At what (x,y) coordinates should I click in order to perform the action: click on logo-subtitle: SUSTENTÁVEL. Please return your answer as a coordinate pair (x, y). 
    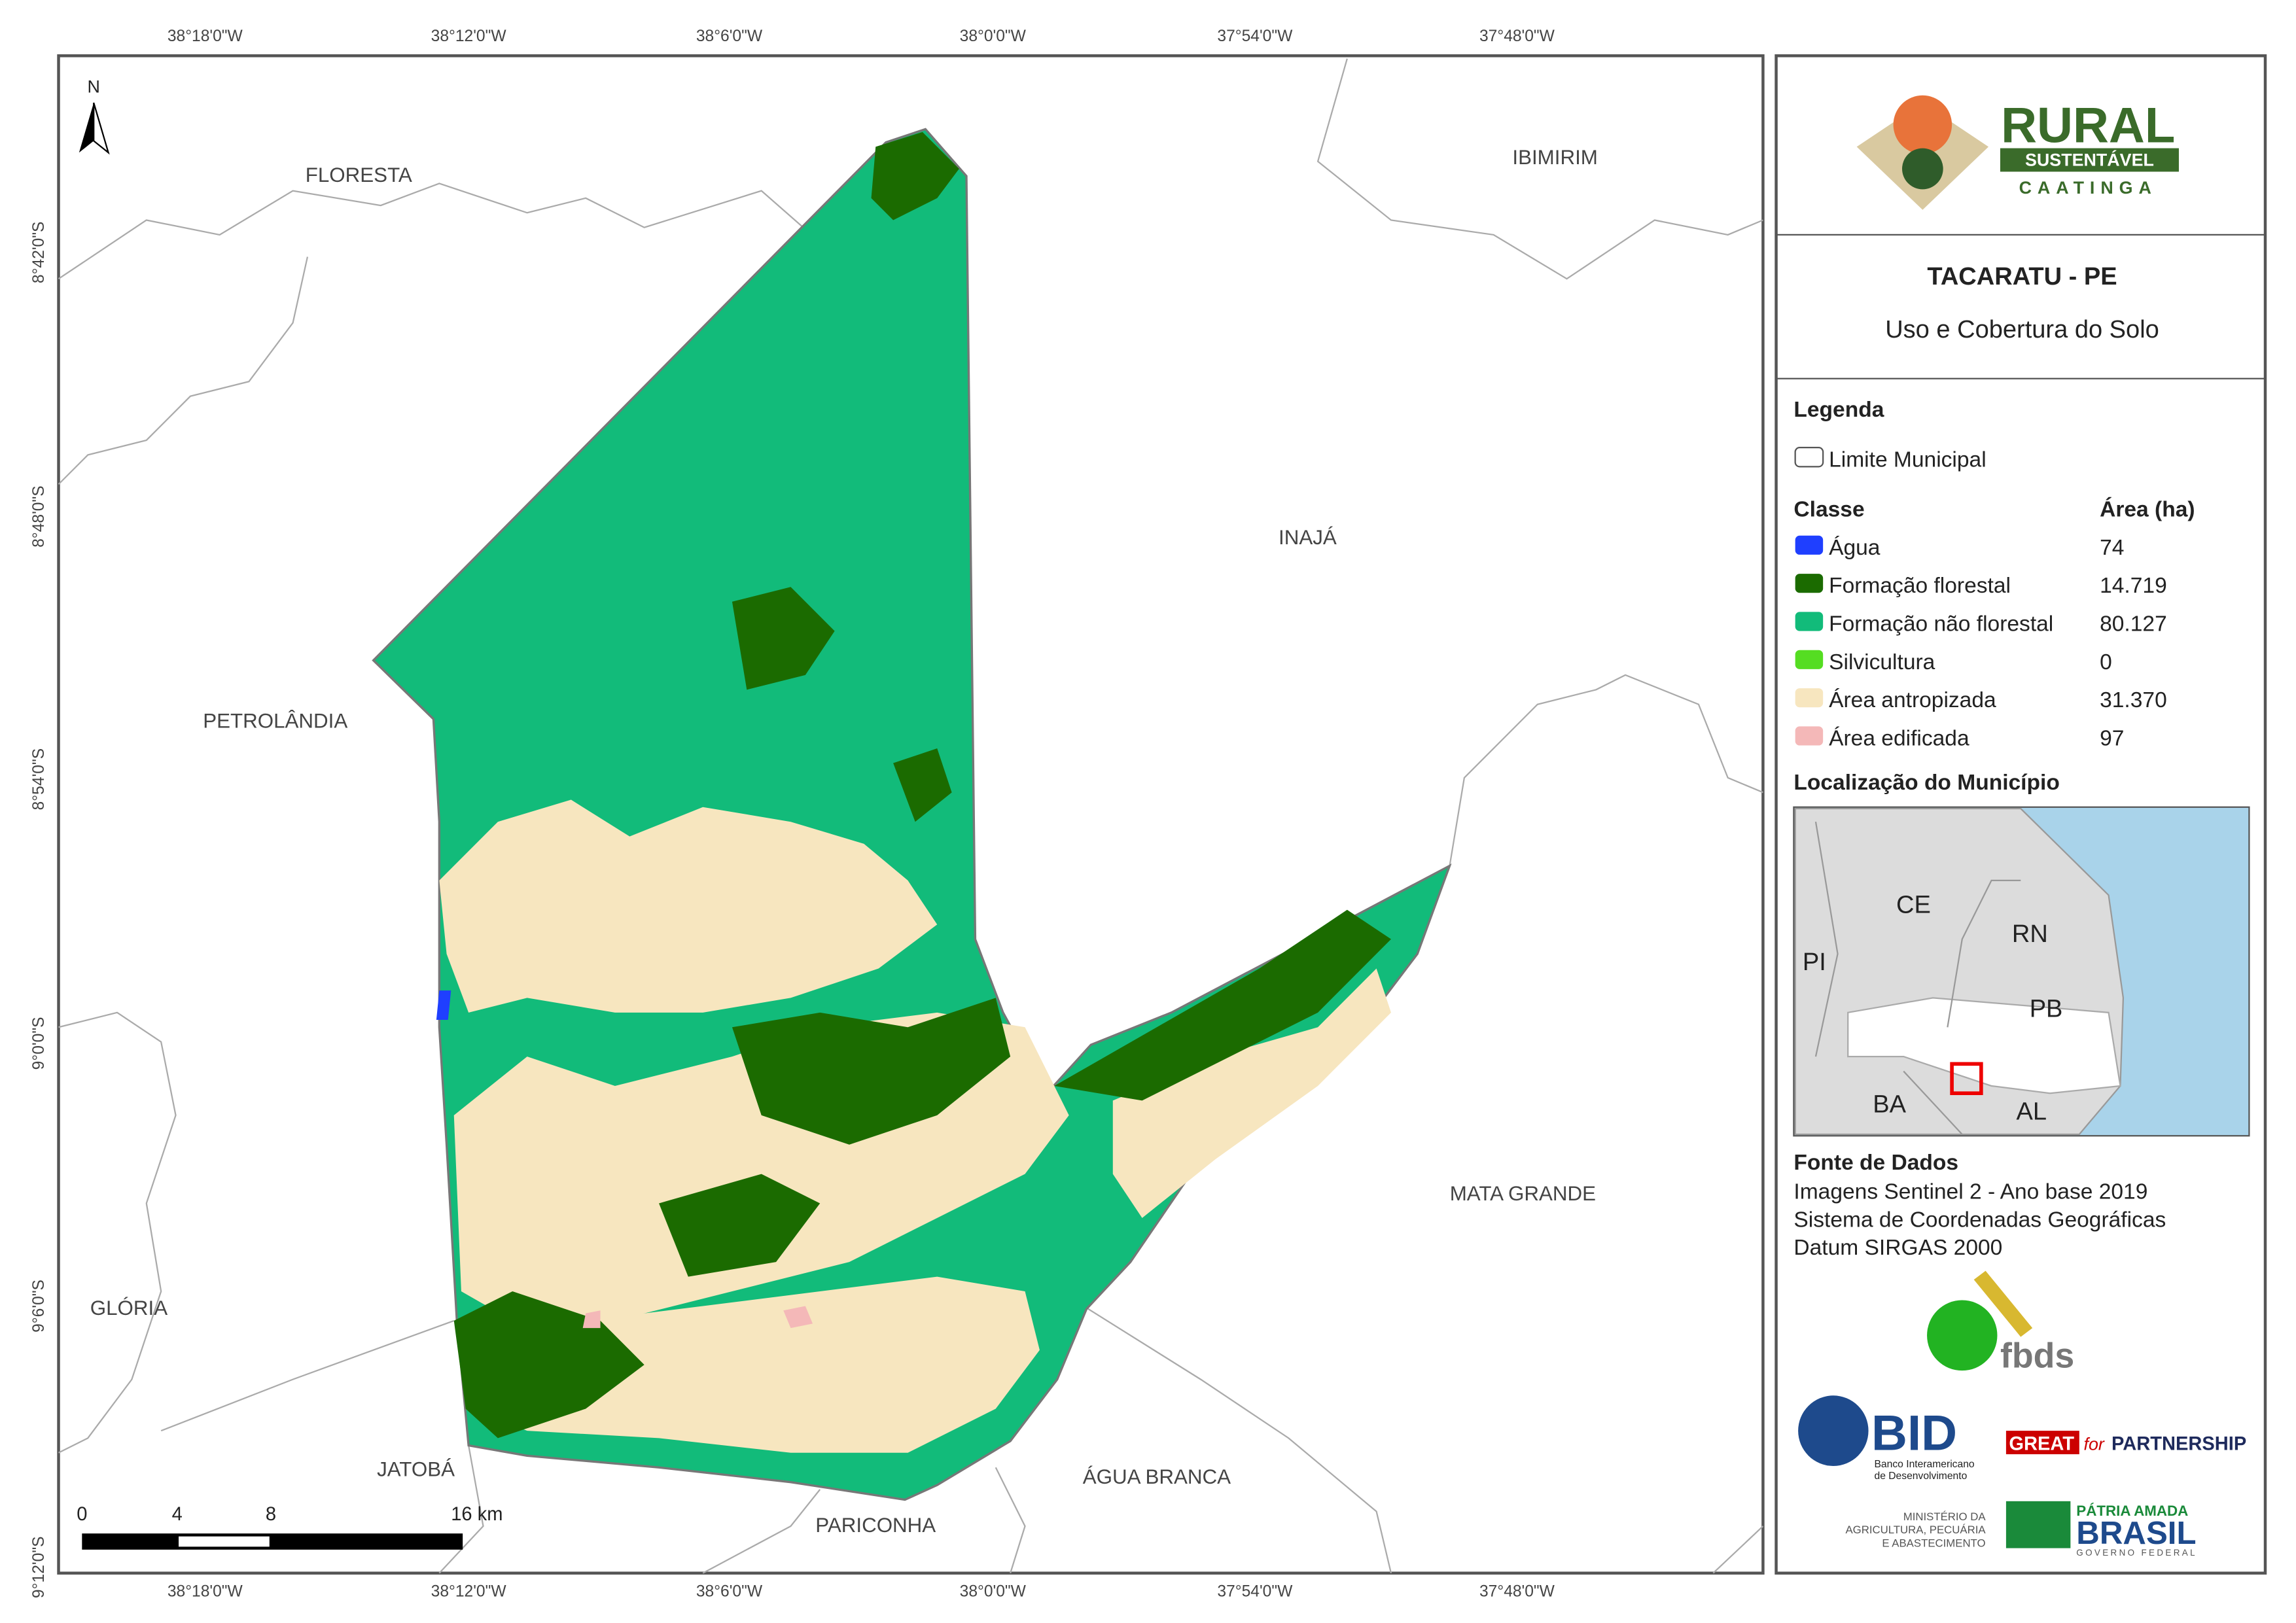
    Looking at the image, I should click on (2089, 159).